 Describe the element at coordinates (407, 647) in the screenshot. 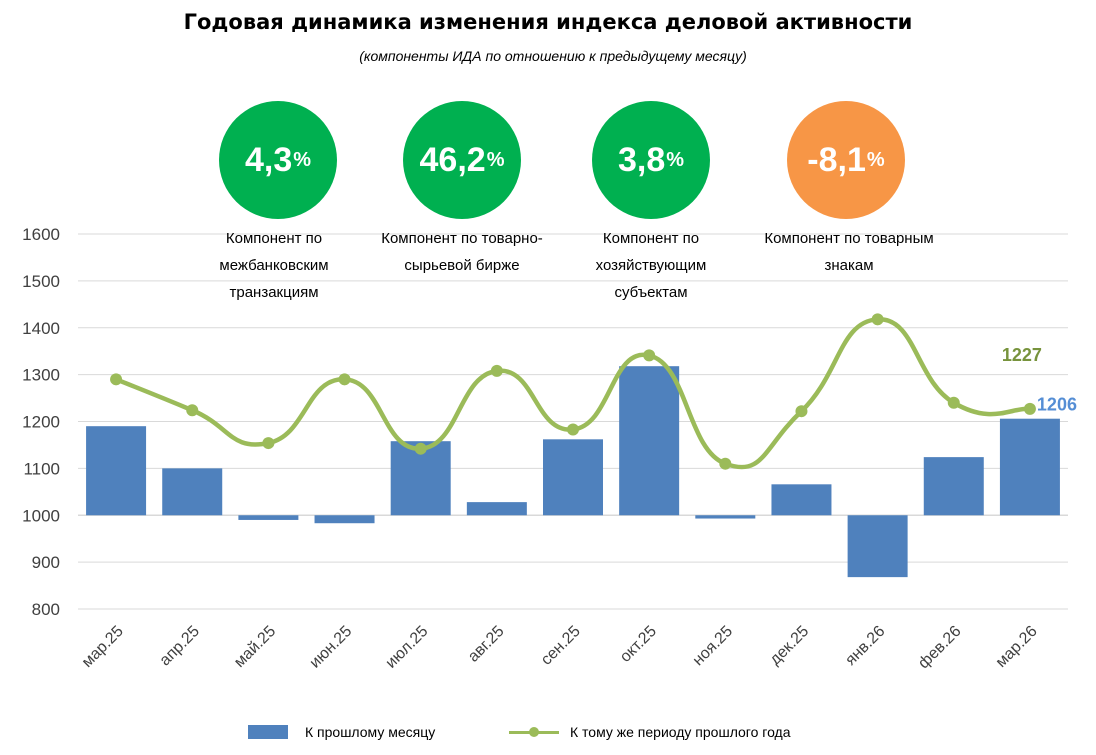

I see `x-tick-label: июл.25` at that location.